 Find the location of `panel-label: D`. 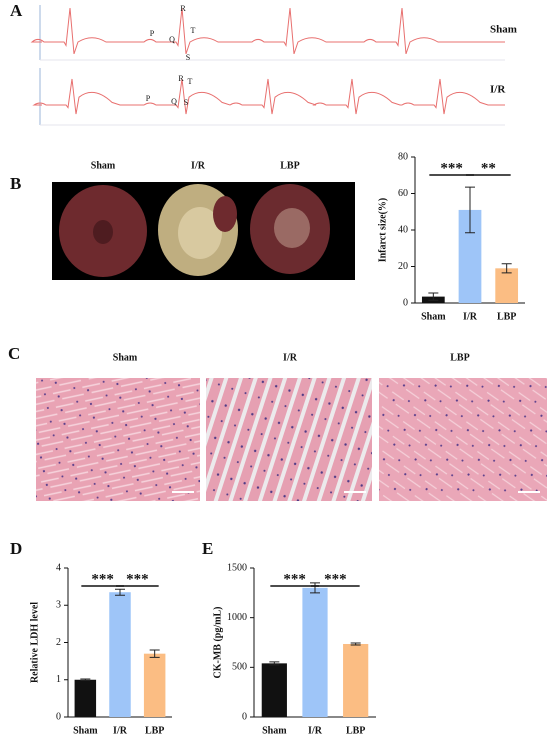

panel-label: D is located at coordinates (16, 548).